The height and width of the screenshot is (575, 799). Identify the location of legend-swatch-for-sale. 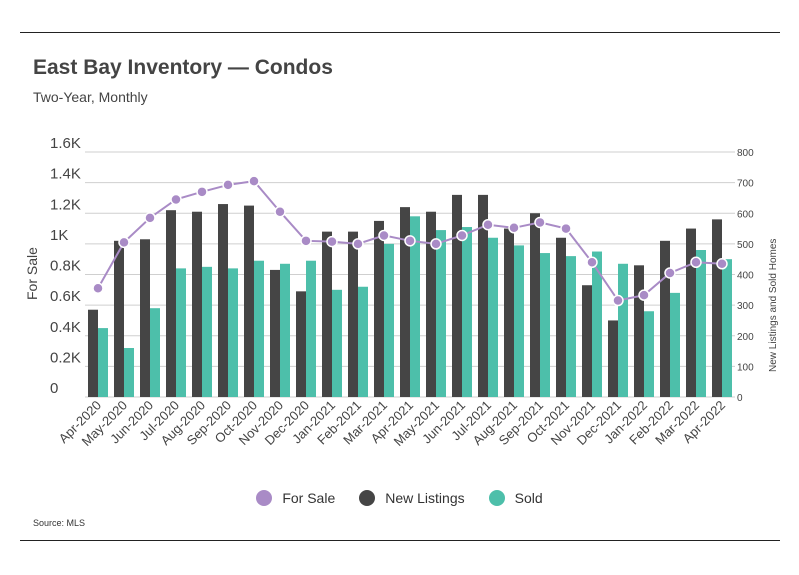
(264, 498).